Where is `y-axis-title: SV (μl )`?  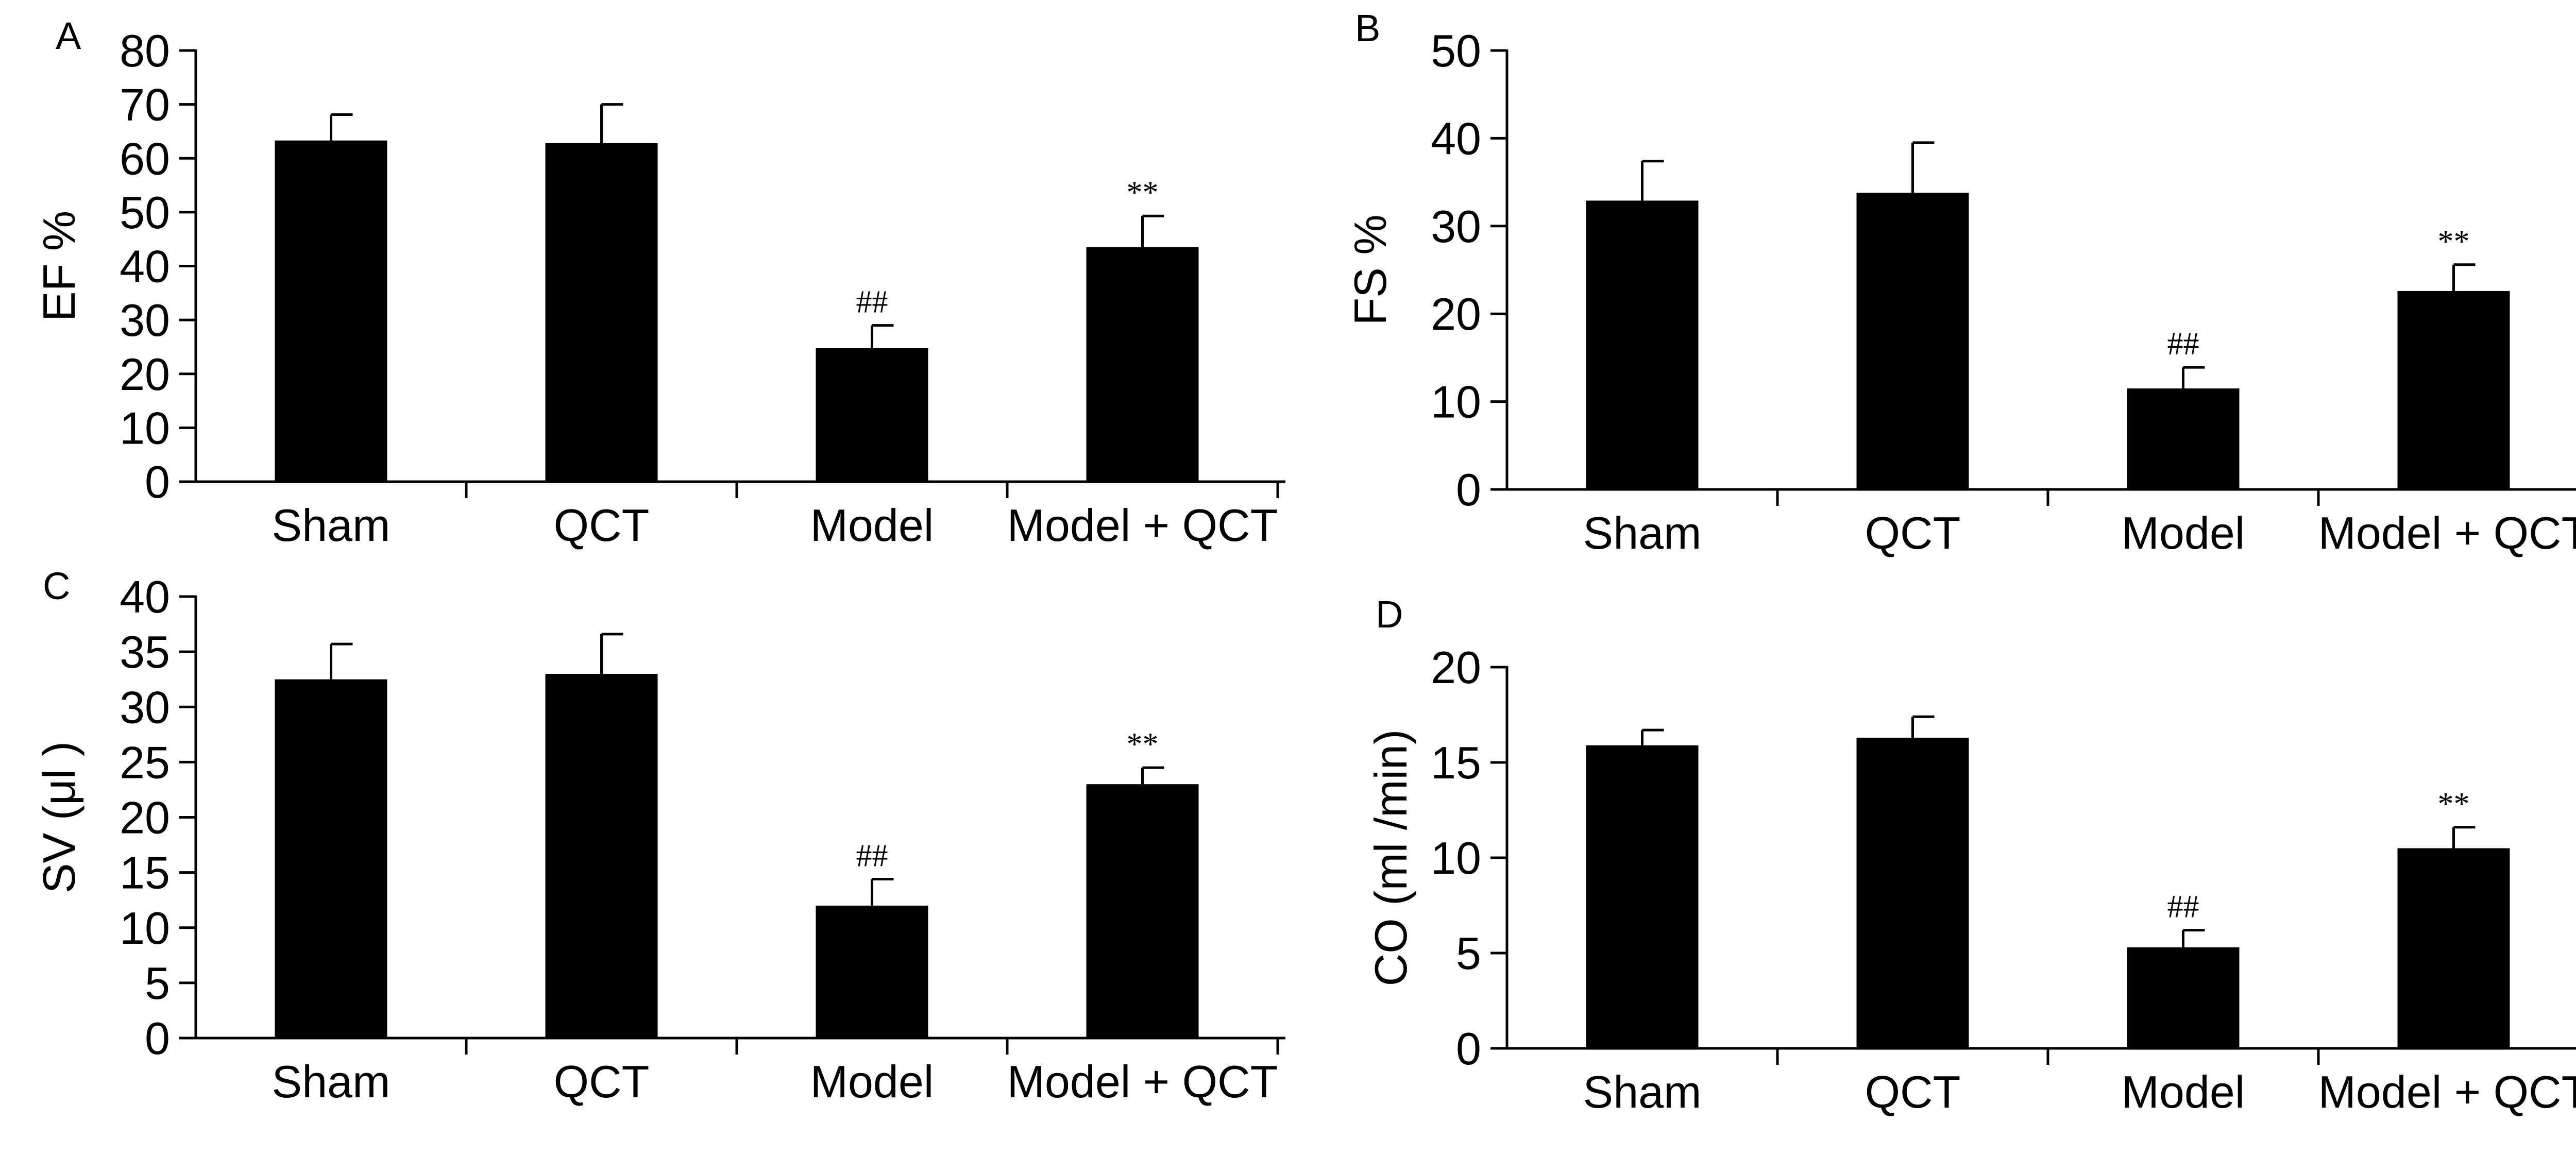 y-axis-title: SV (μl ) is located at coordinates (59, 817).